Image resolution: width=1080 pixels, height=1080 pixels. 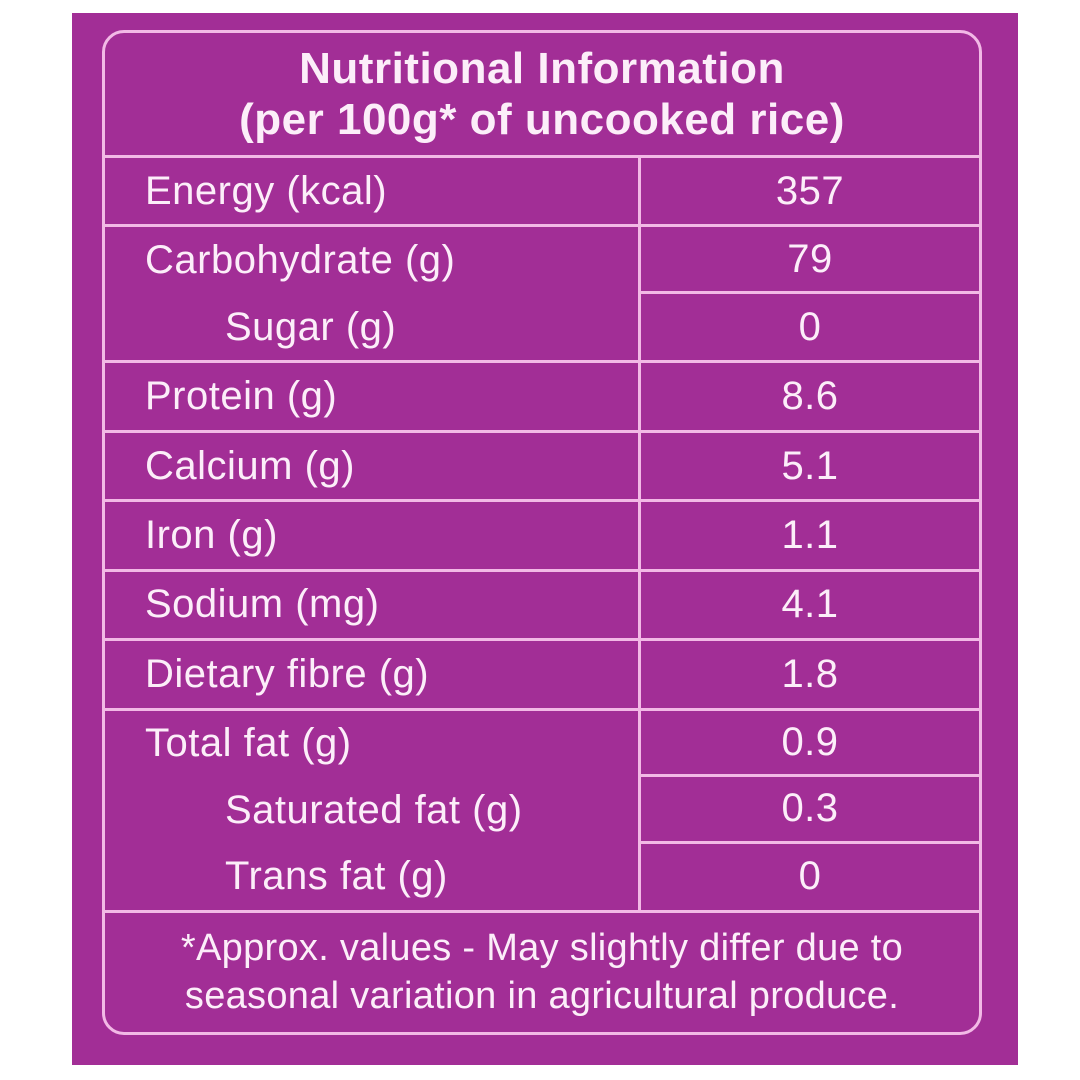 What do you see at coordinates (810, 258) in the screenshot?
I see `row-value: 79` at bounding box center [810, 258].